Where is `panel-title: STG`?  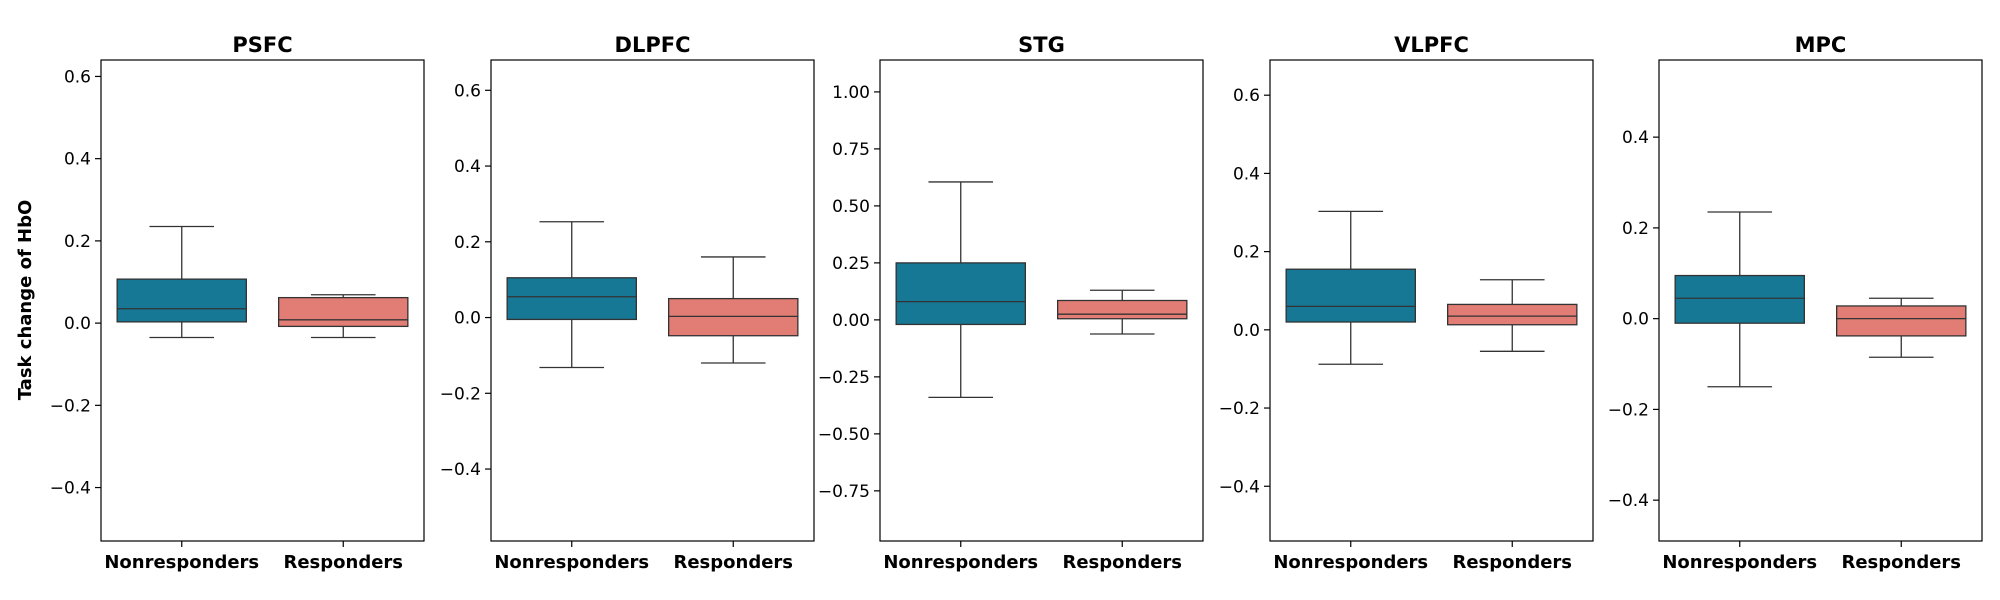
panel-title: STG is located at coordinates (1041, 45).